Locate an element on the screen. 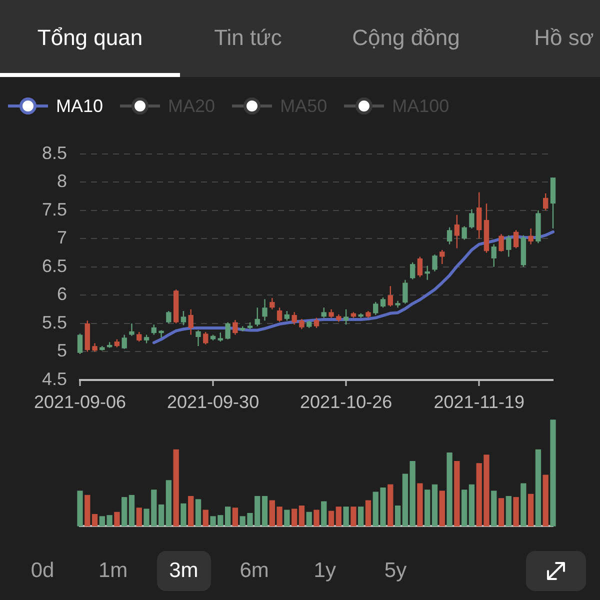 The image size is (600, 600). legend-label: MA10 is located at coordinates (80, 106).